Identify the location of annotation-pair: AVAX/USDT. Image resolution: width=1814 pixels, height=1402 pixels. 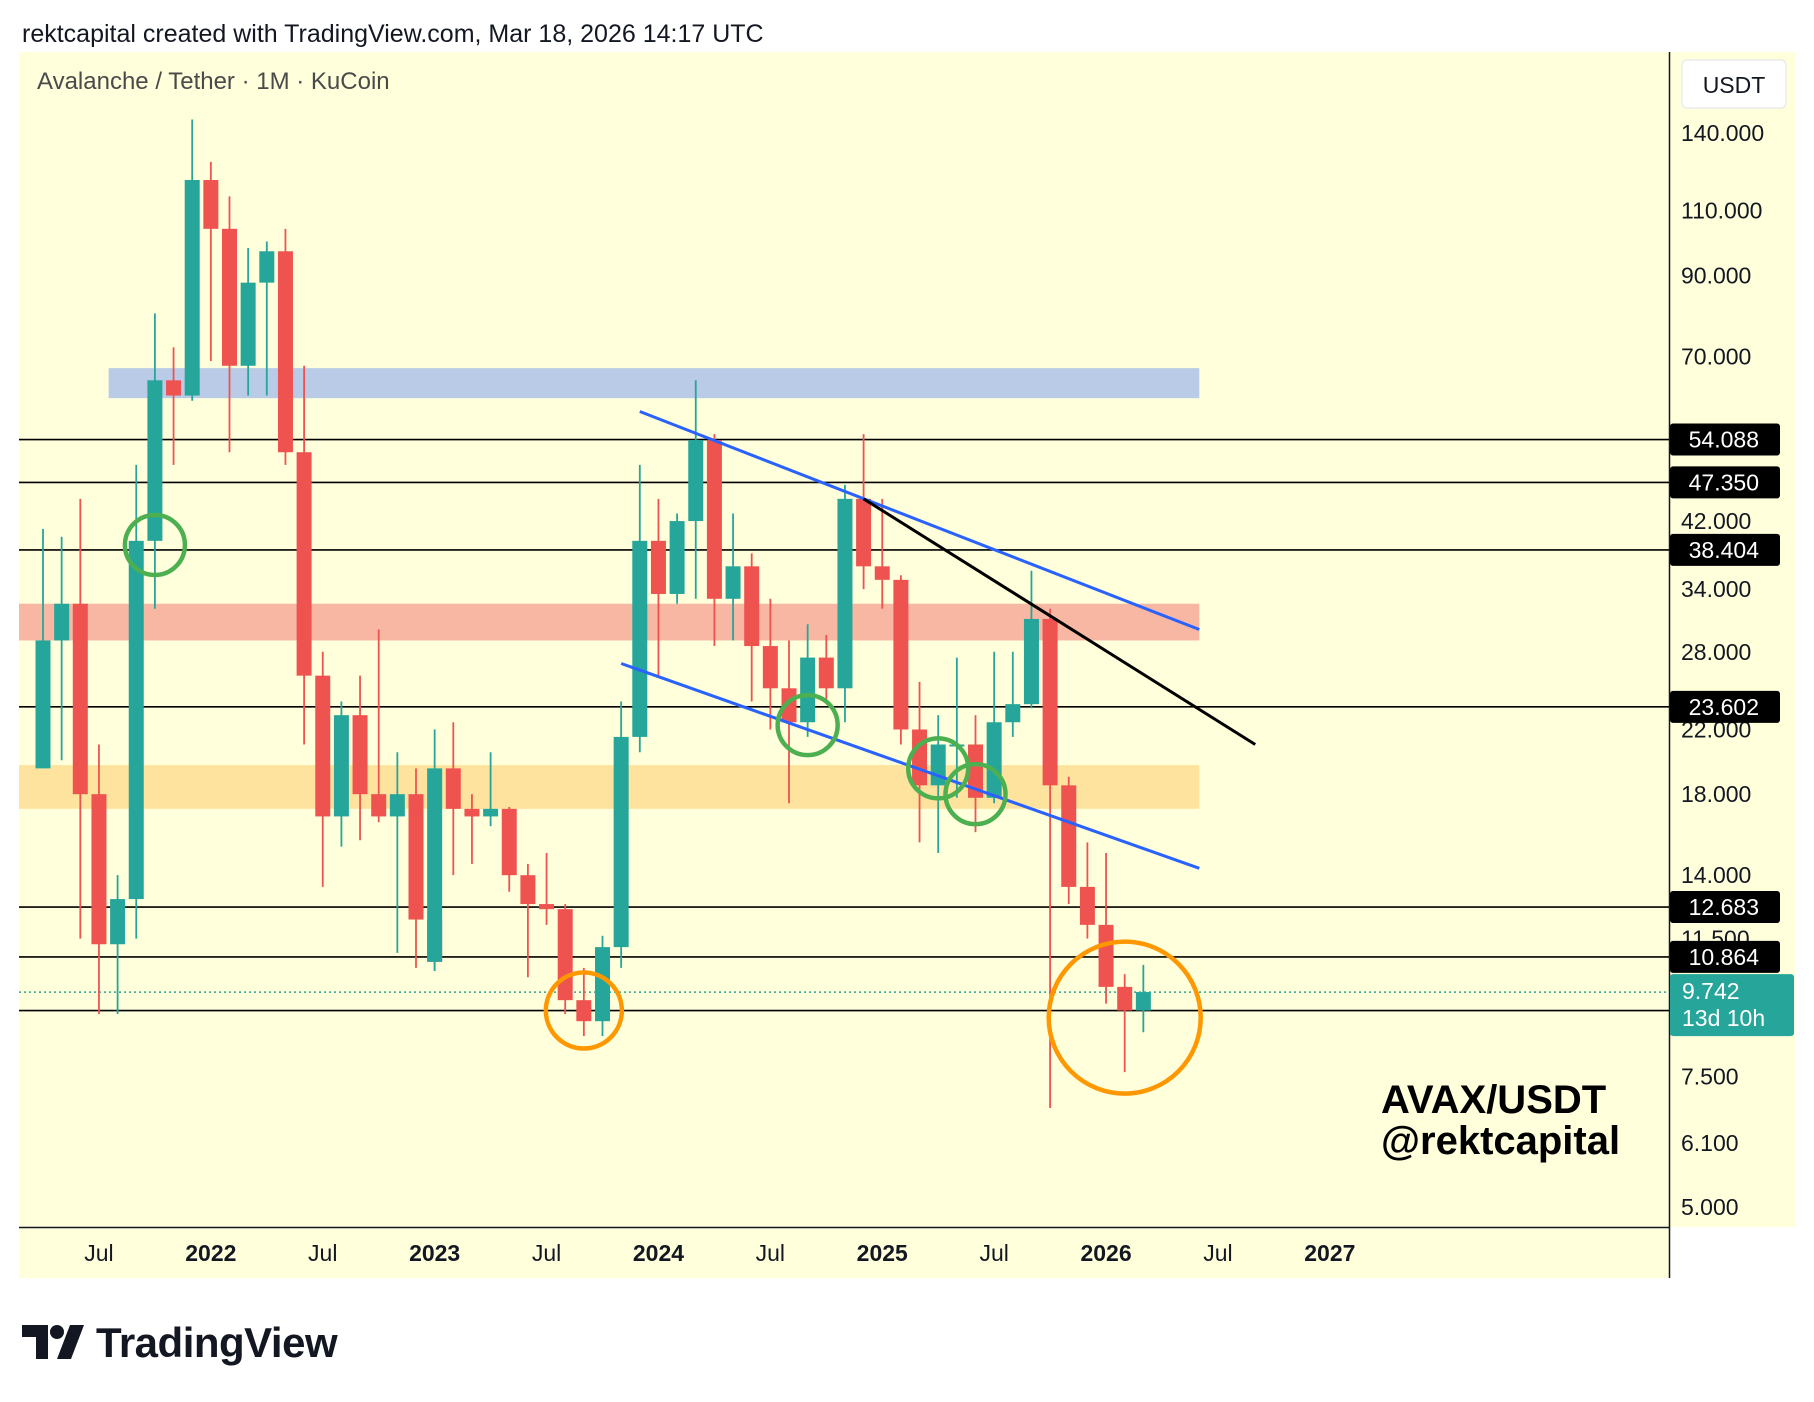
(1493, 1100).